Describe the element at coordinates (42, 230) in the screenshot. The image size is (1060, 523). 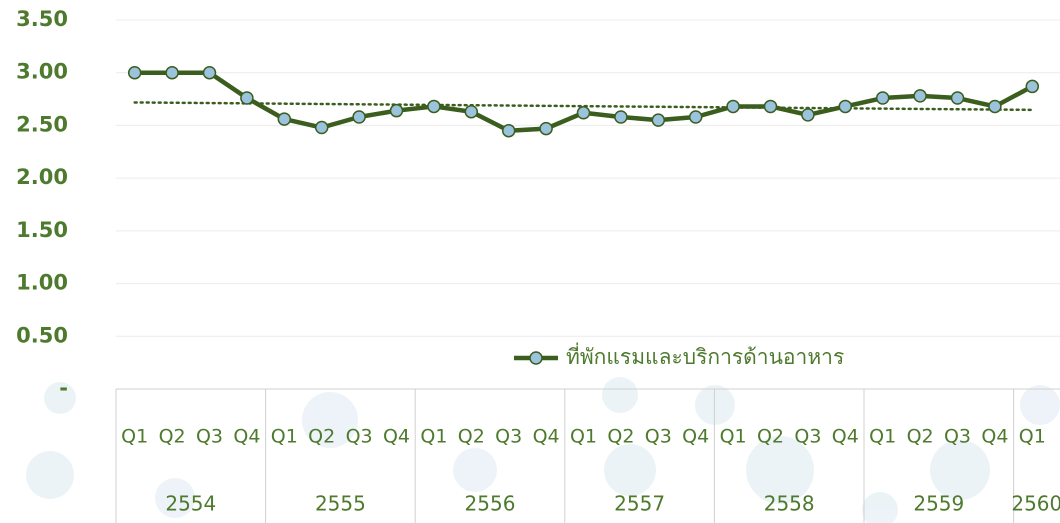
I see `y-tick-label: 1.50` at that location.